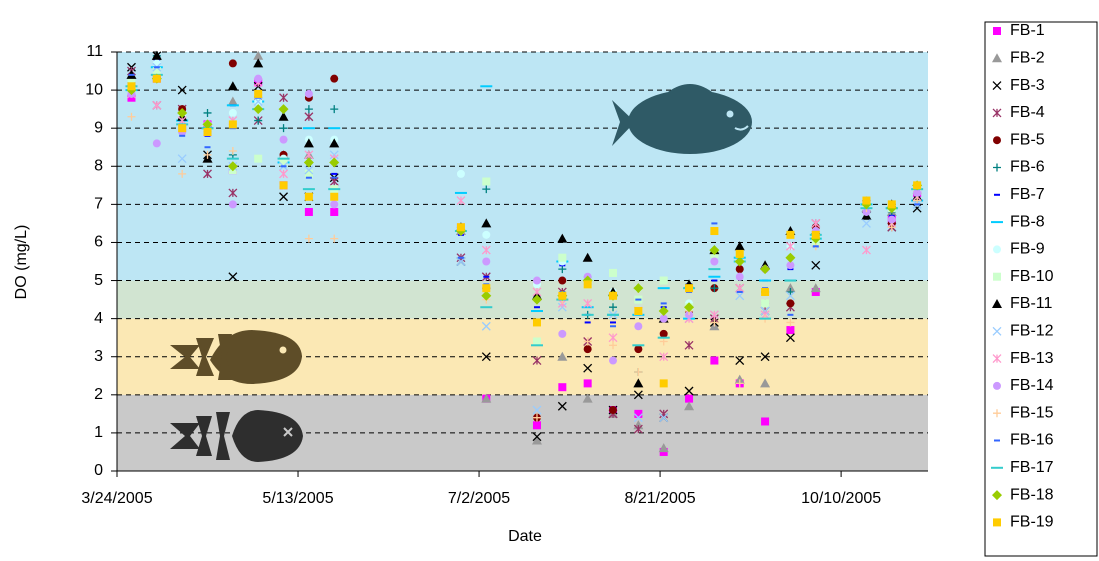 The height and width of the screenshot is (561, 1099). I want to click on legend-entry: FB-15, so click(1023, 412).